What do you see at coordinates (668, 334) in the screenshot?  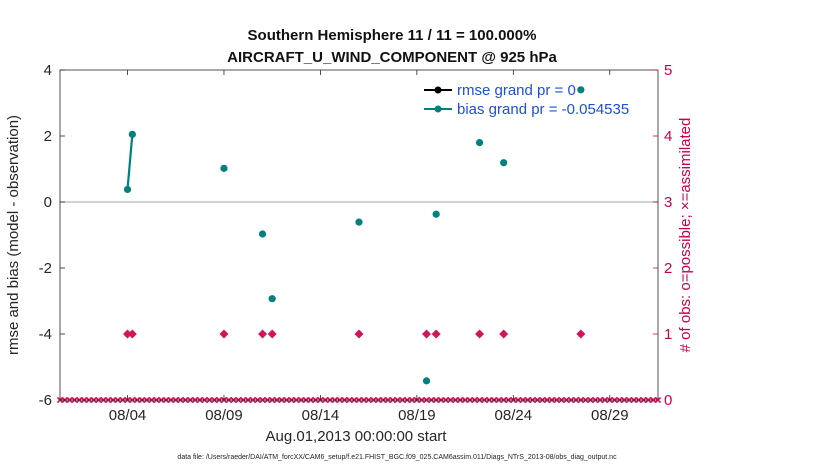 I see `y-tick-label-right: 1` at bounding box center [668, 334].